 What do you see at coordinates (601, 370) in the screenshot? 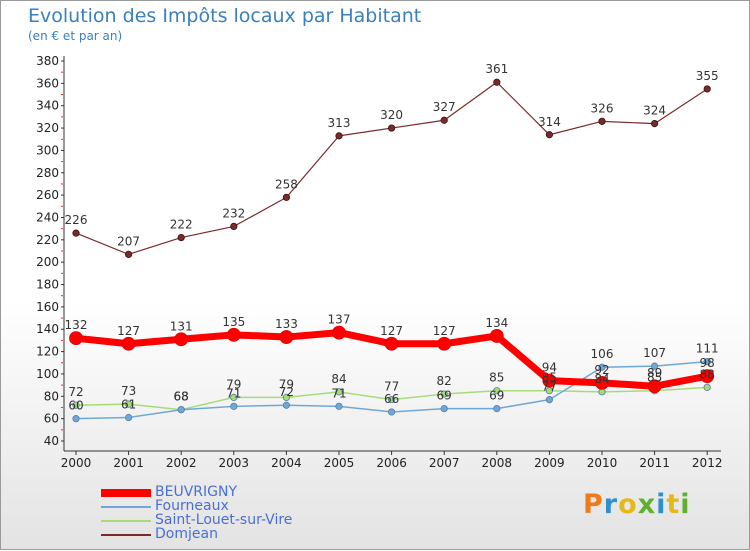
I see `data-label: 92` at bounding box center [601, 370].